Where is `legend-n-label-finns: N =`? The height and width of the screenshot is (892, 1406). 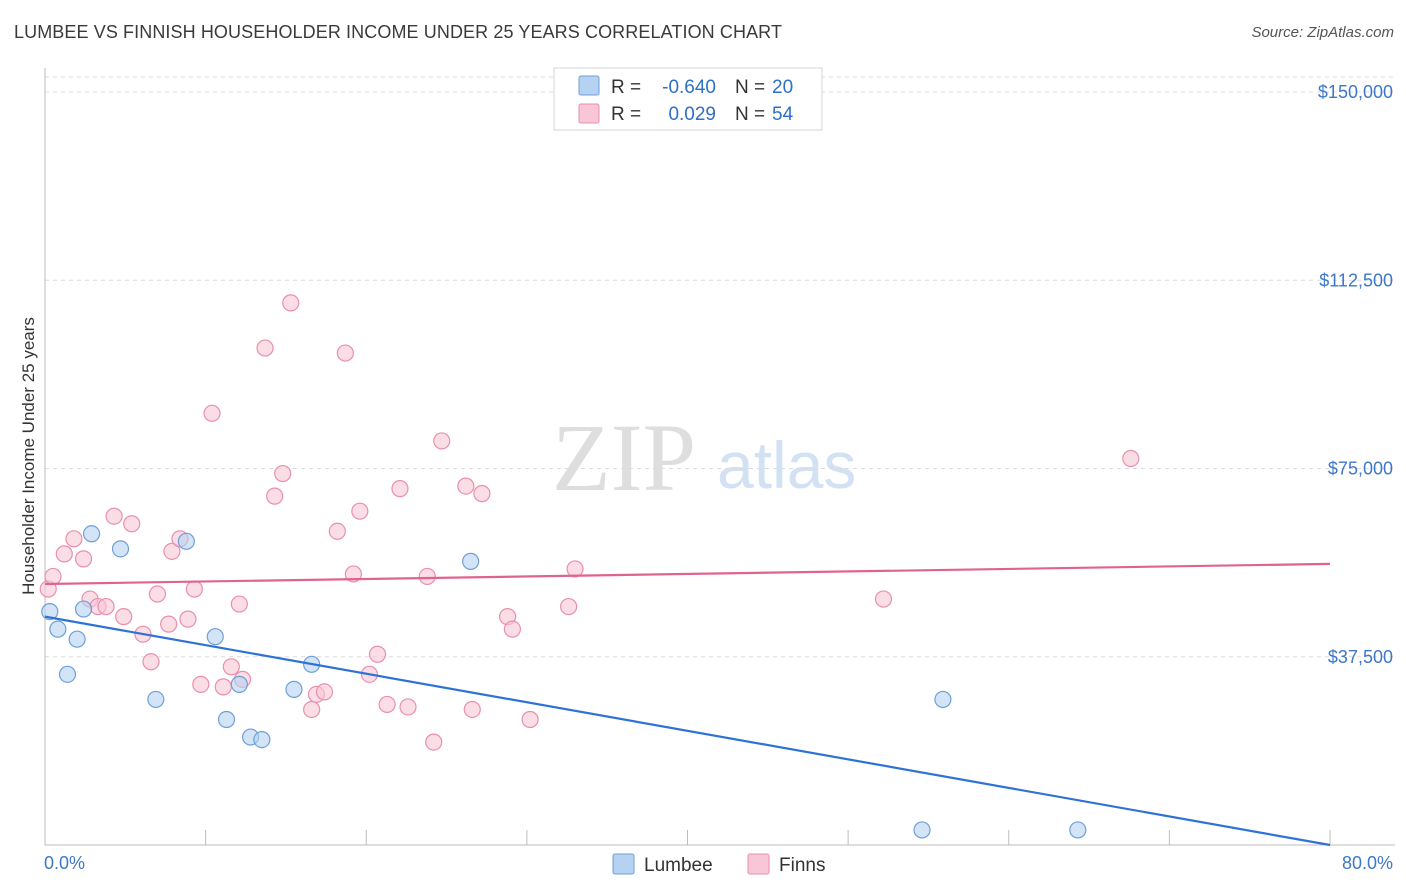 legend-n-label-finns: N = is located at coordinates (750, 114).